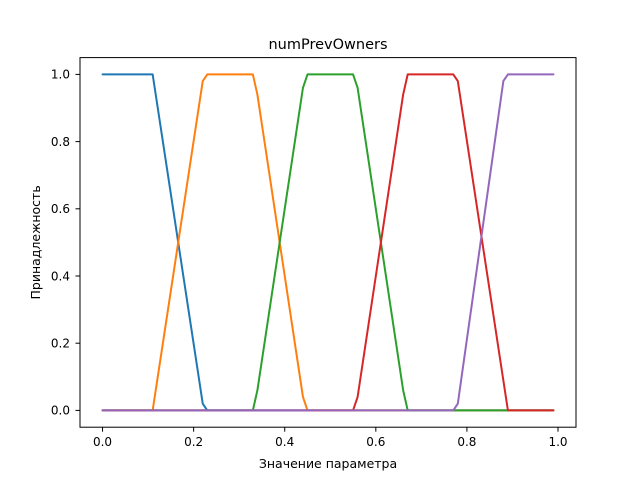  What do you see at coordinates (328, 463) in the screenshot?
I see `x-axis-label: Значение параметра` at bounding box center [328, 463].